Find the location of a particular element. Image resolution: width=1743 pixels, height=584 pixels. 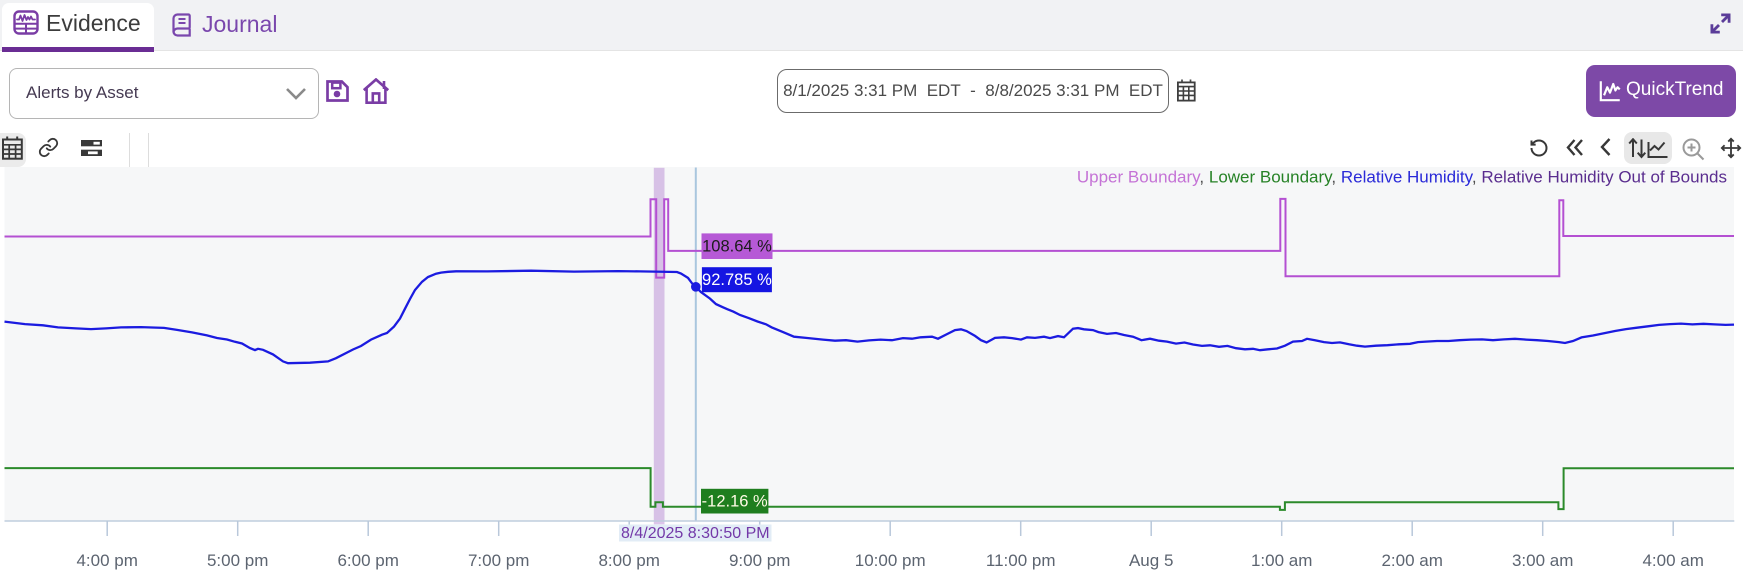

svg-text: 108.64 % is located at coordinates (737, 247).